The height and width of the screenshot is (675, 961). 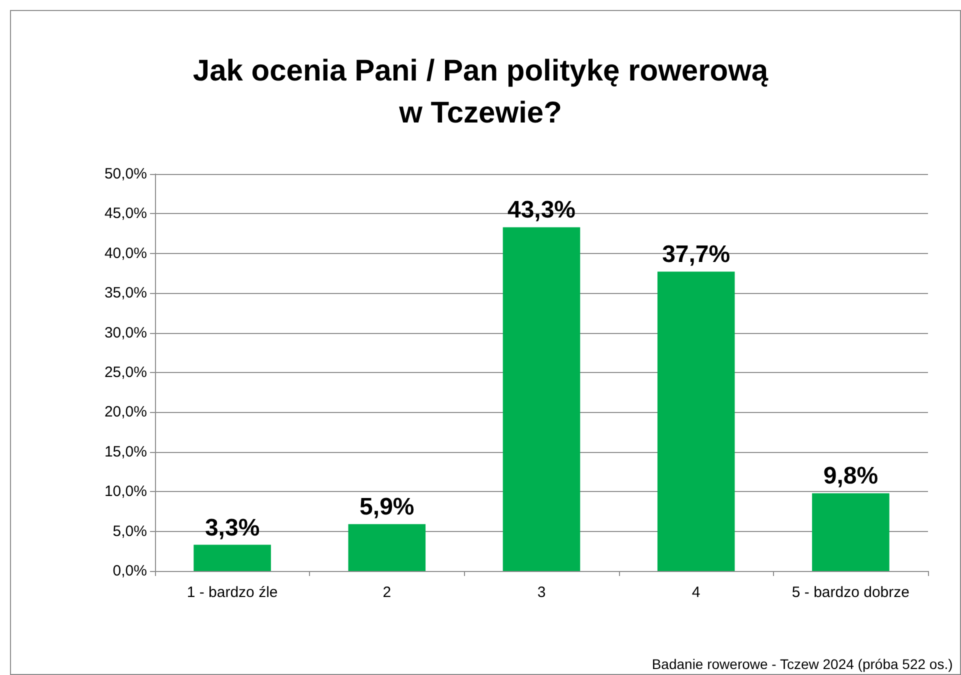 What do you see at coordinates (696, 254) in the screenshot?
I see `data-label: 37,7%` at bounding box center [696, 254].